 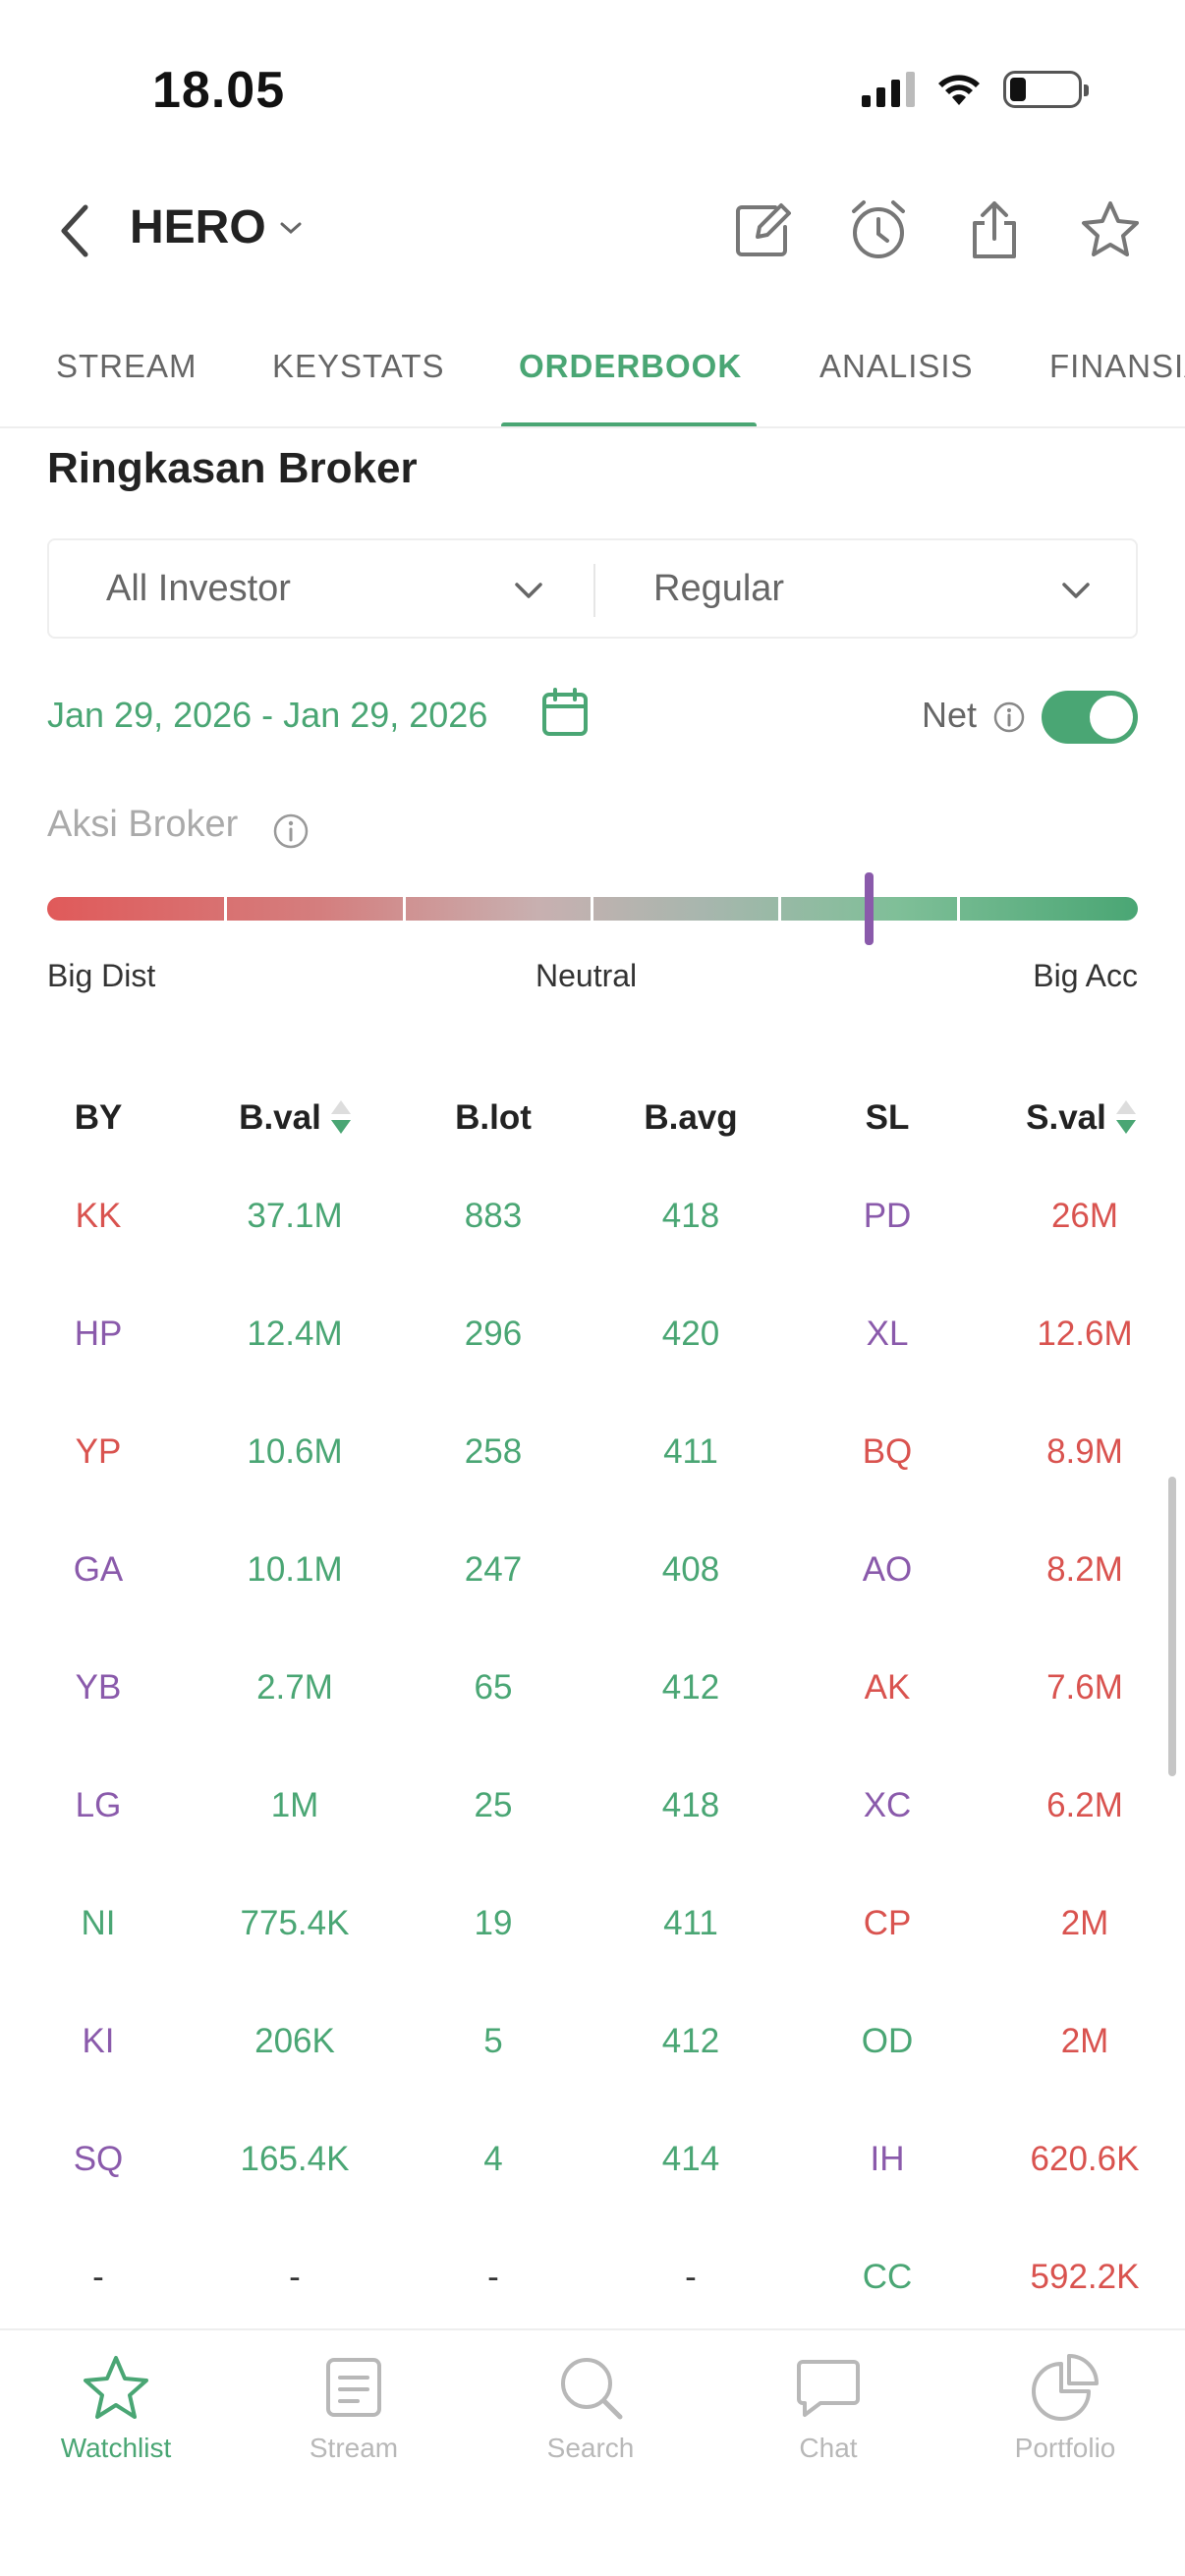 What do you see at coordinates (592, 1690) in the screenshot?
I see `table-row: YB 2.7M 65 412 AK 7.6M` at bounding box center [592, 1690].